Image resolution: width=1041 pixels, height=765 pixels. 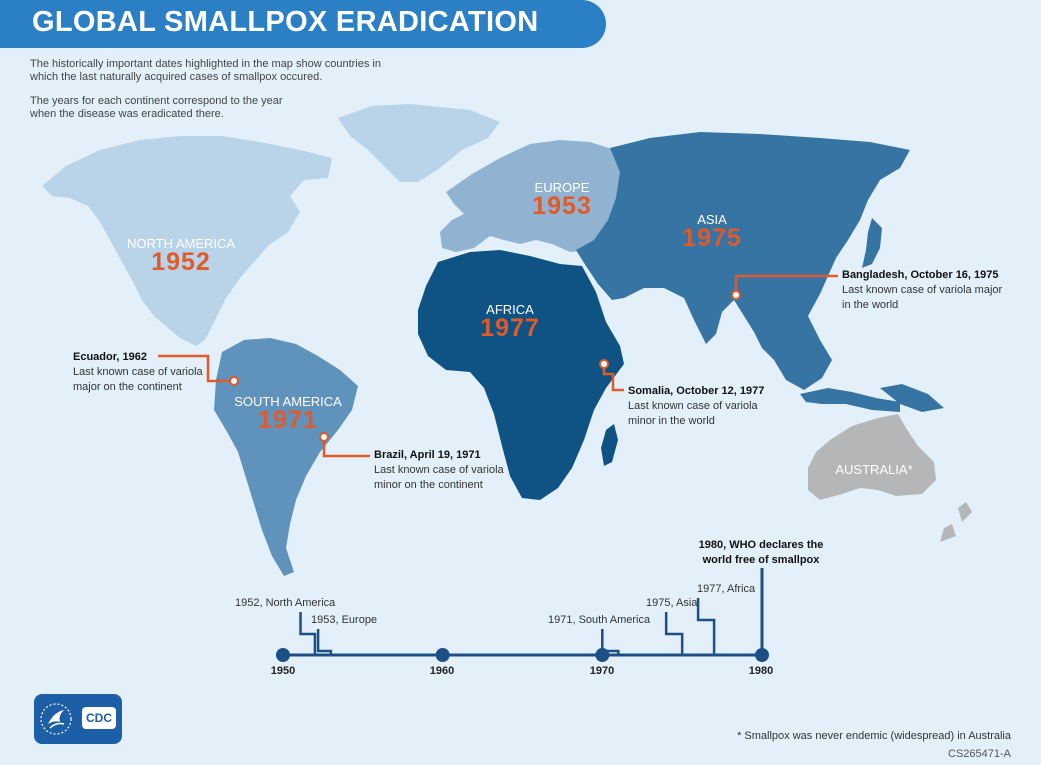 I want to click on madagascar-shape, so click(x=609, y=445).